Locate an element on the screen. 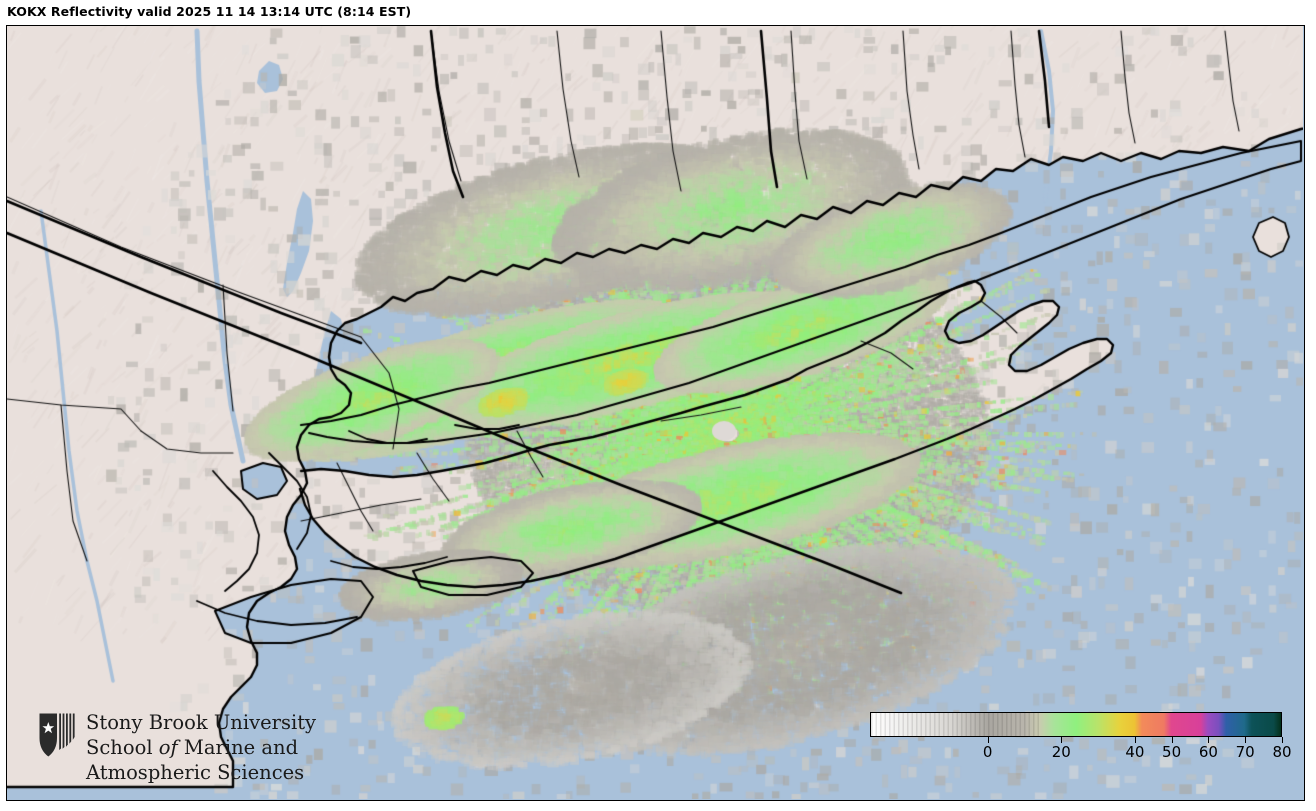 The image size is (1316, 811). colorbar-gradient is located at coordinates (1076, 724).